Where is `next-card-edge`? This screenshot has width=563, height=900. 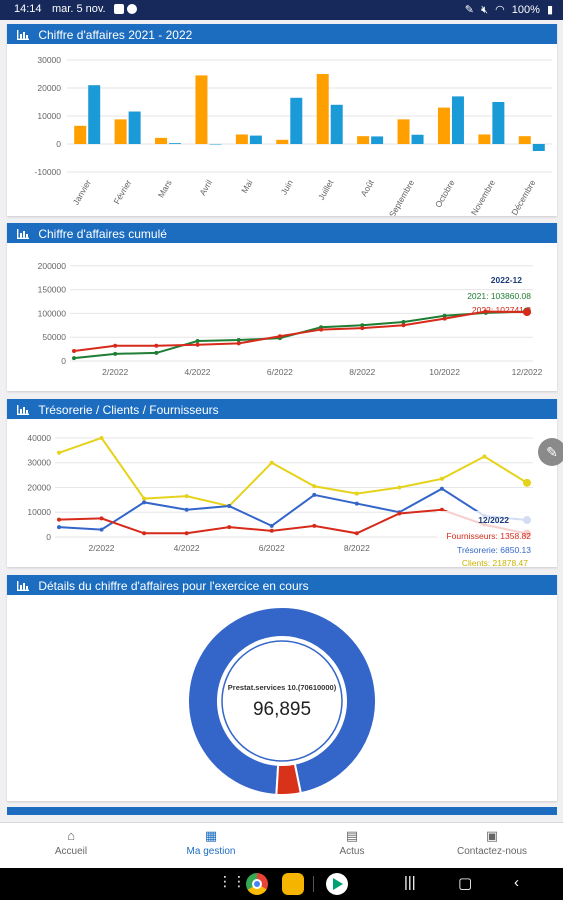
next-card-edge is located at coordinates (282, 811).